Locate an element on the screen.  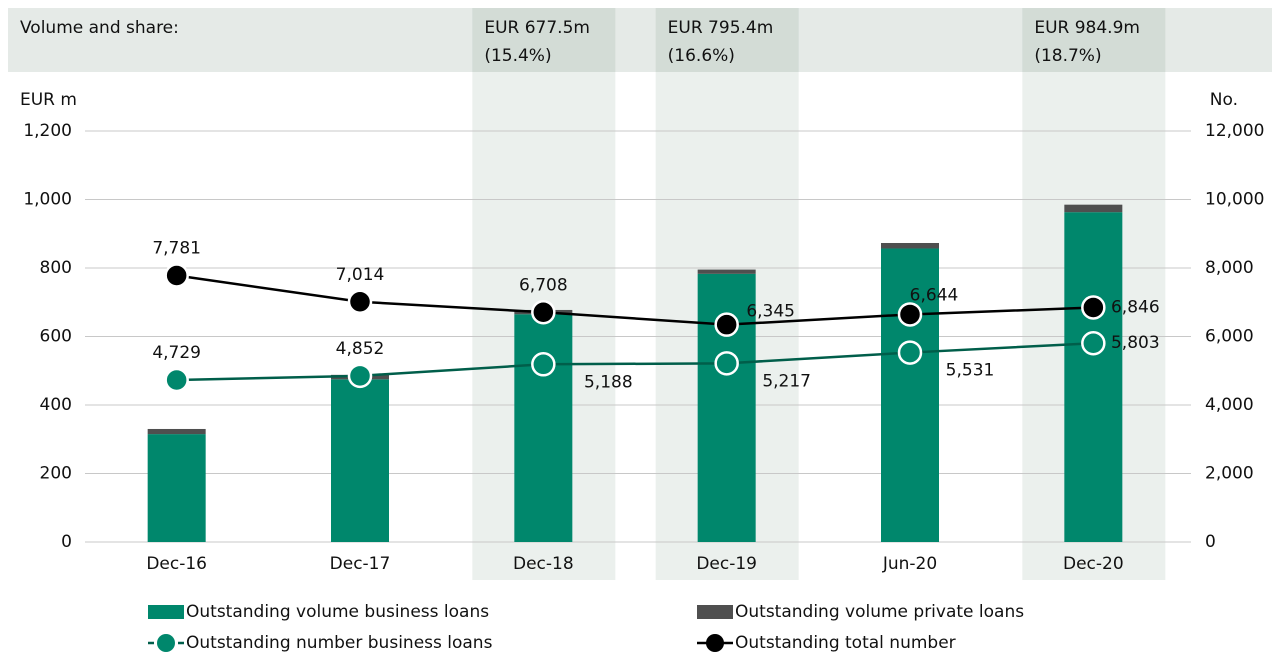
data-label: 5,803 is located at coordinates (1135, 343).